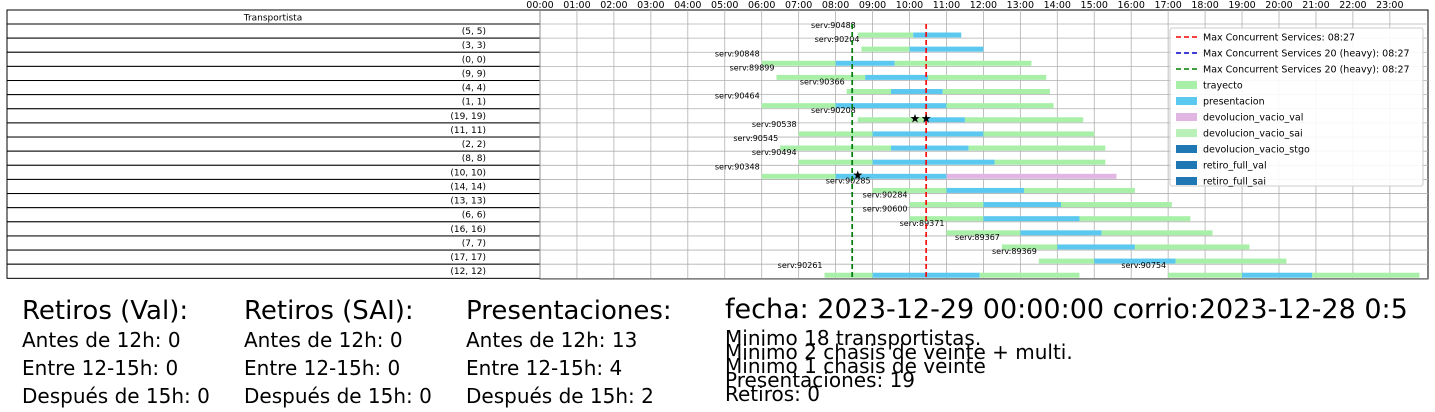 Image resolution: width=1435 pixels, height=412 pixels. I want to click on legend-label: retiro_full_sai, so click(1234, 182).